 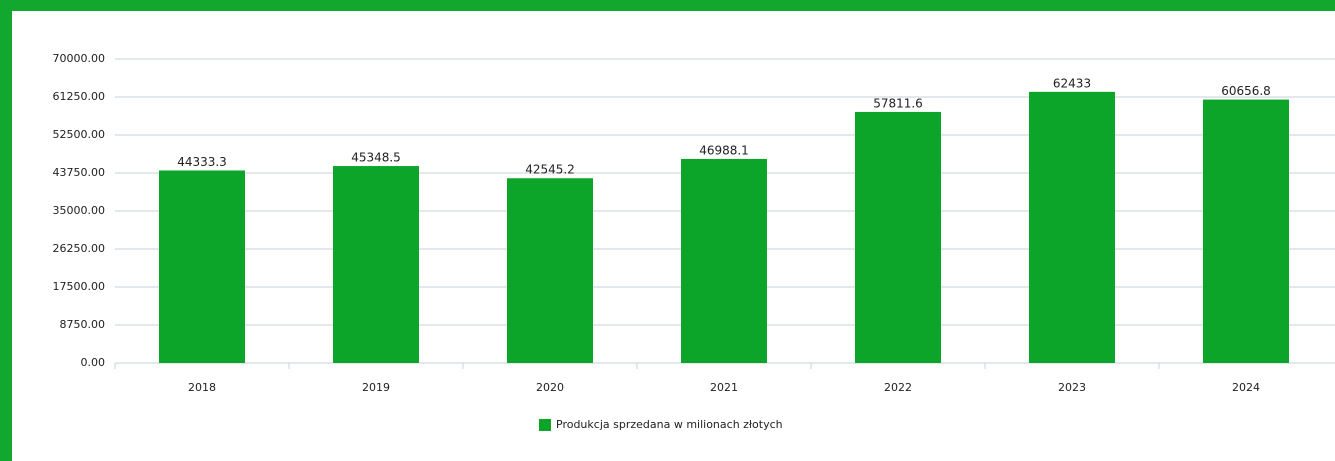 What do you see at coordinates (545, 425) in the screenshot?
I see `legend-swatch` at bounding box center [545, 425].